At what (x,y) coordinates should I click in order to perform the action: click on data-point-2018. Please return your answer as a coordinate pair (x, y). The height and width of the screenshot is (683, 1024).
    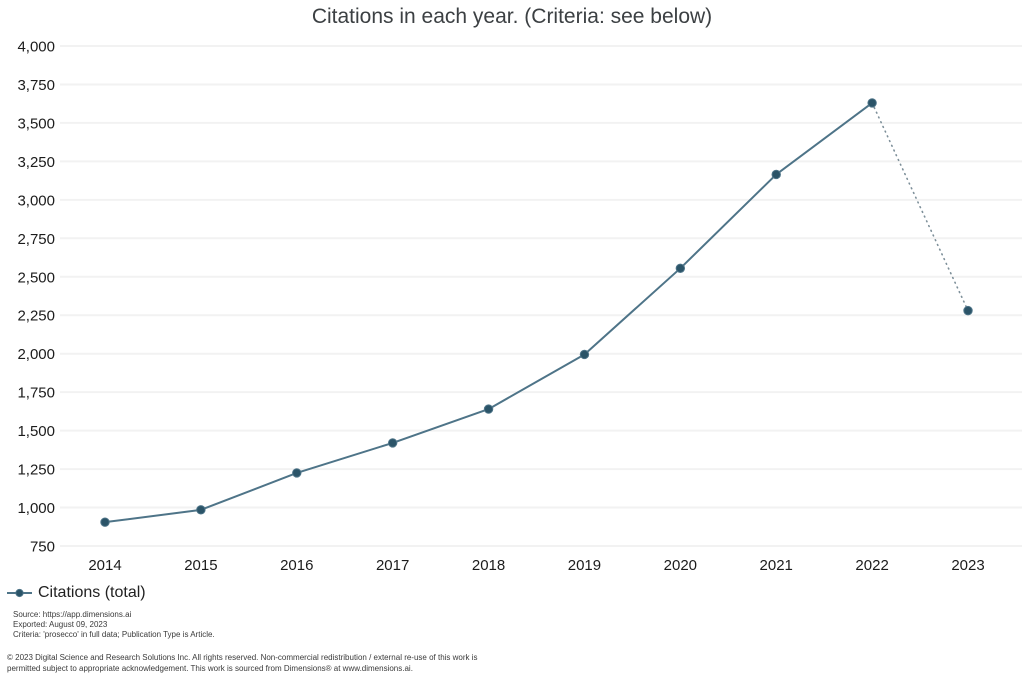
    Looking at the image, I should click on (488, 409).